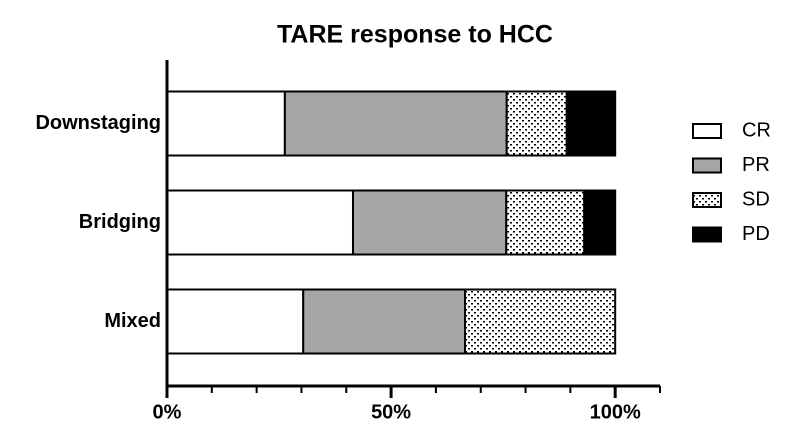  What do you see at coordinates (756, 234) in the screenshot?
I see `legend-label: PD` at bounding box center [756, 234].